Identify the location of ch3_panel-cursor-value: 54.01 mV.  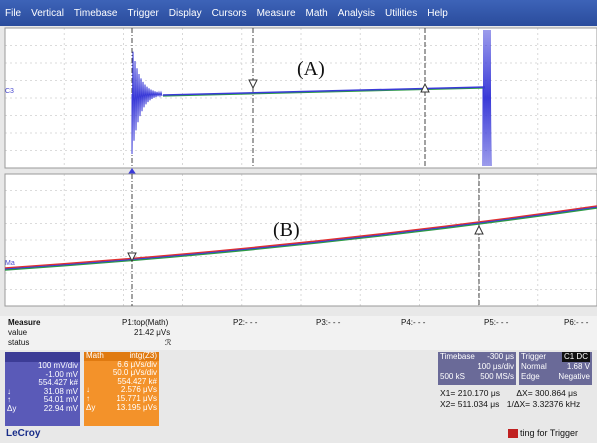
(60, 400).